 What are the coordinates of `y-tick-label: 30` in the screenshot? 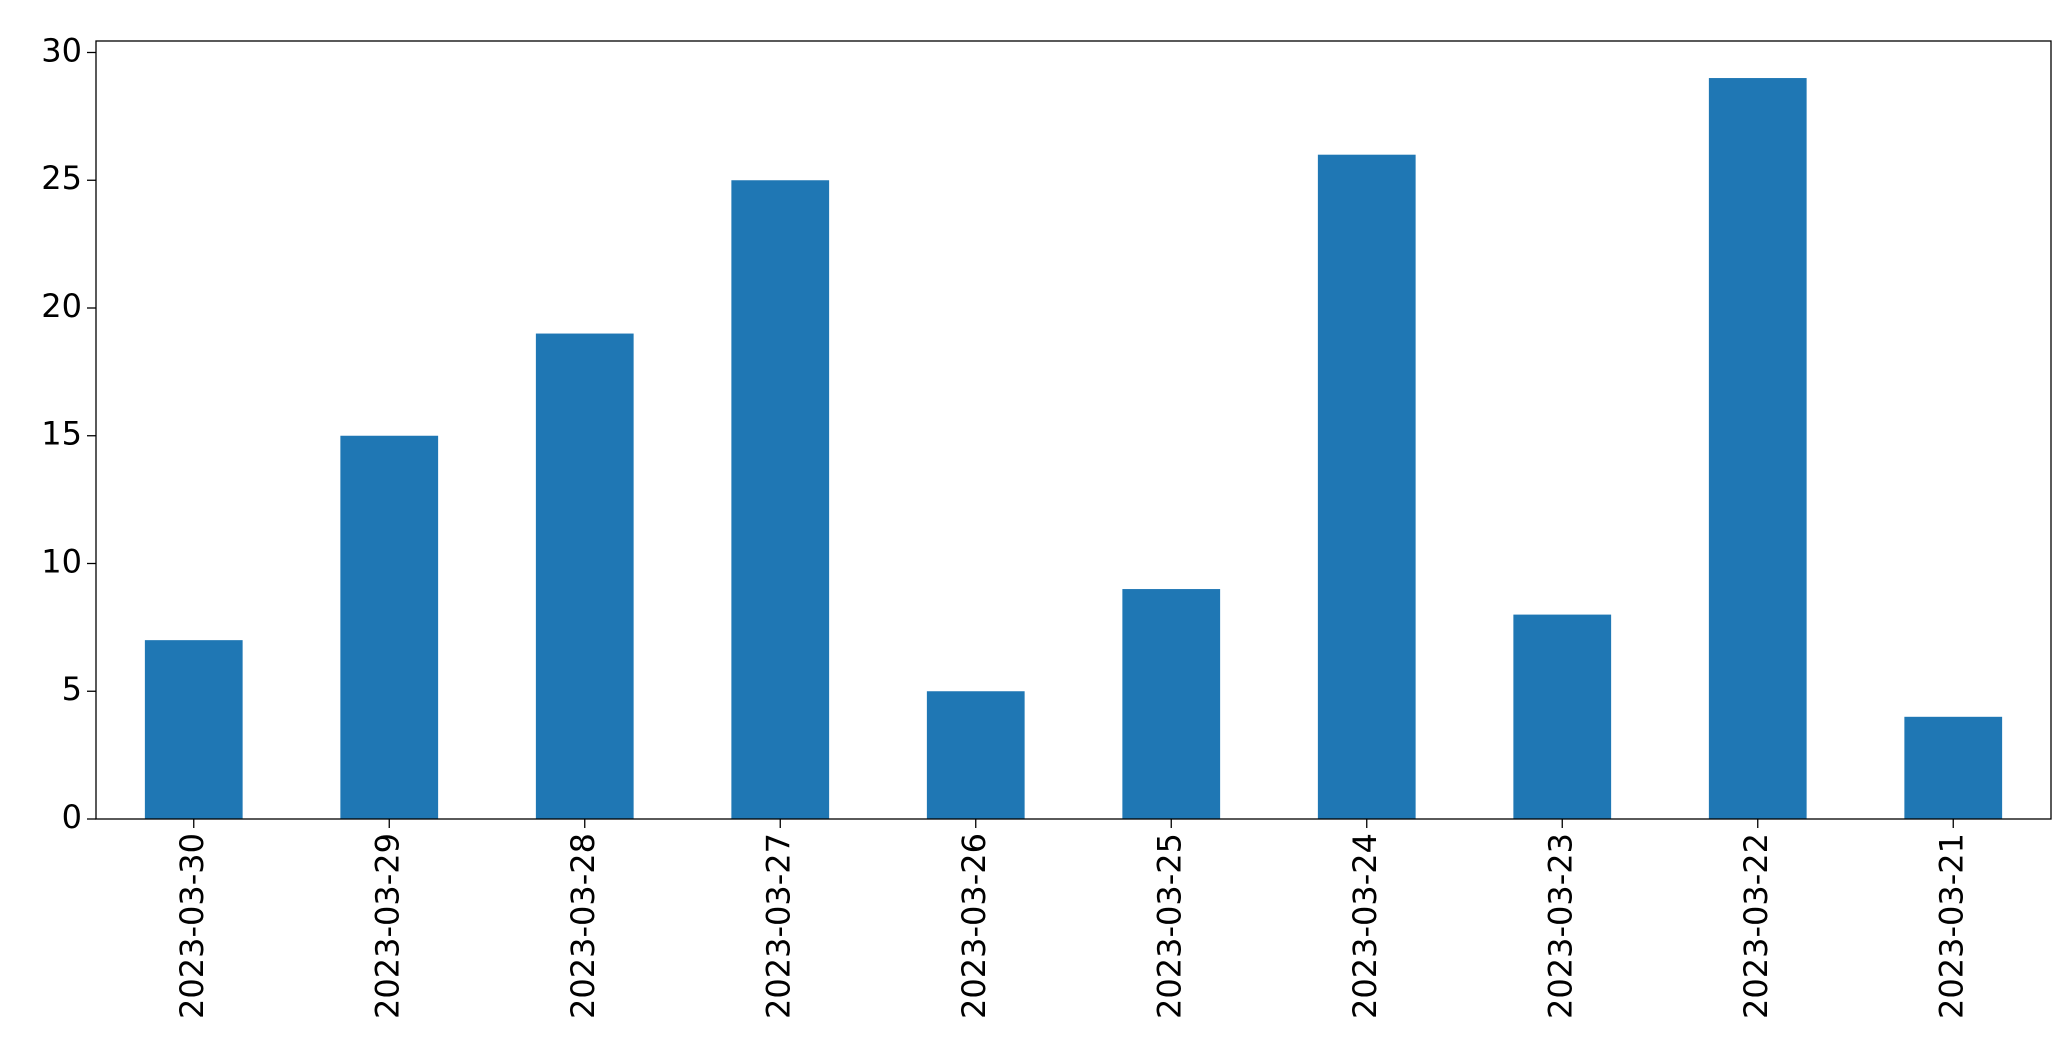 It's located at (61, 50).